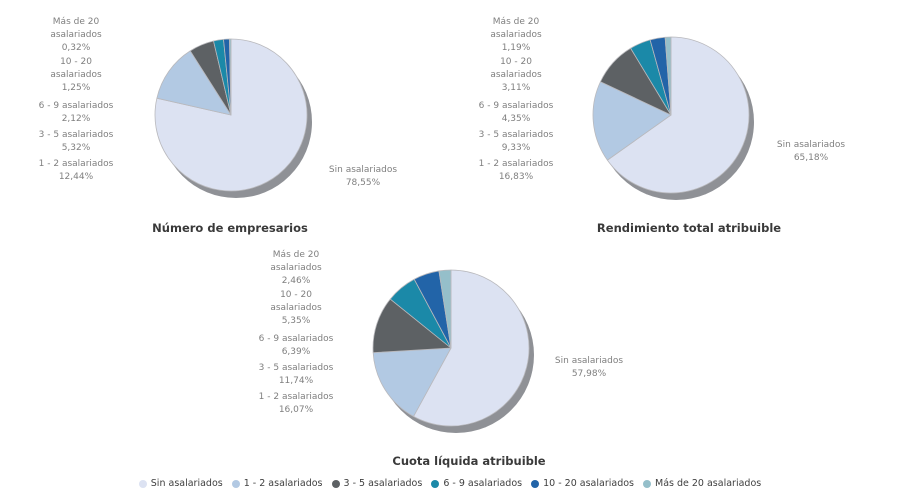 This screenshot has height=500, width=900. Describe the element at coordinates (516, 177) in the screenshot. I see `callout-line: 16,83%` at that location.